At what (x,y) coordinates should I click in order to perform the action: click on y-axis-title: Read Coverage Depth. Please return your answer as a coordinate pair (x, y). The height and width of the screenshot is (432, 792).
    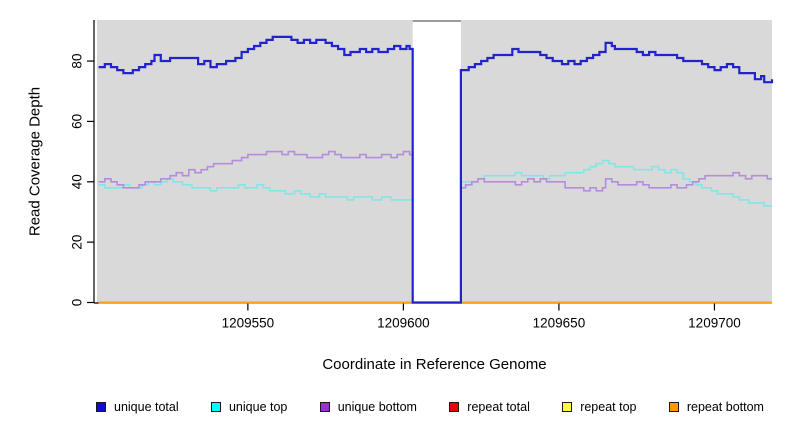
    Looking at the image, I should click on (35, 161).